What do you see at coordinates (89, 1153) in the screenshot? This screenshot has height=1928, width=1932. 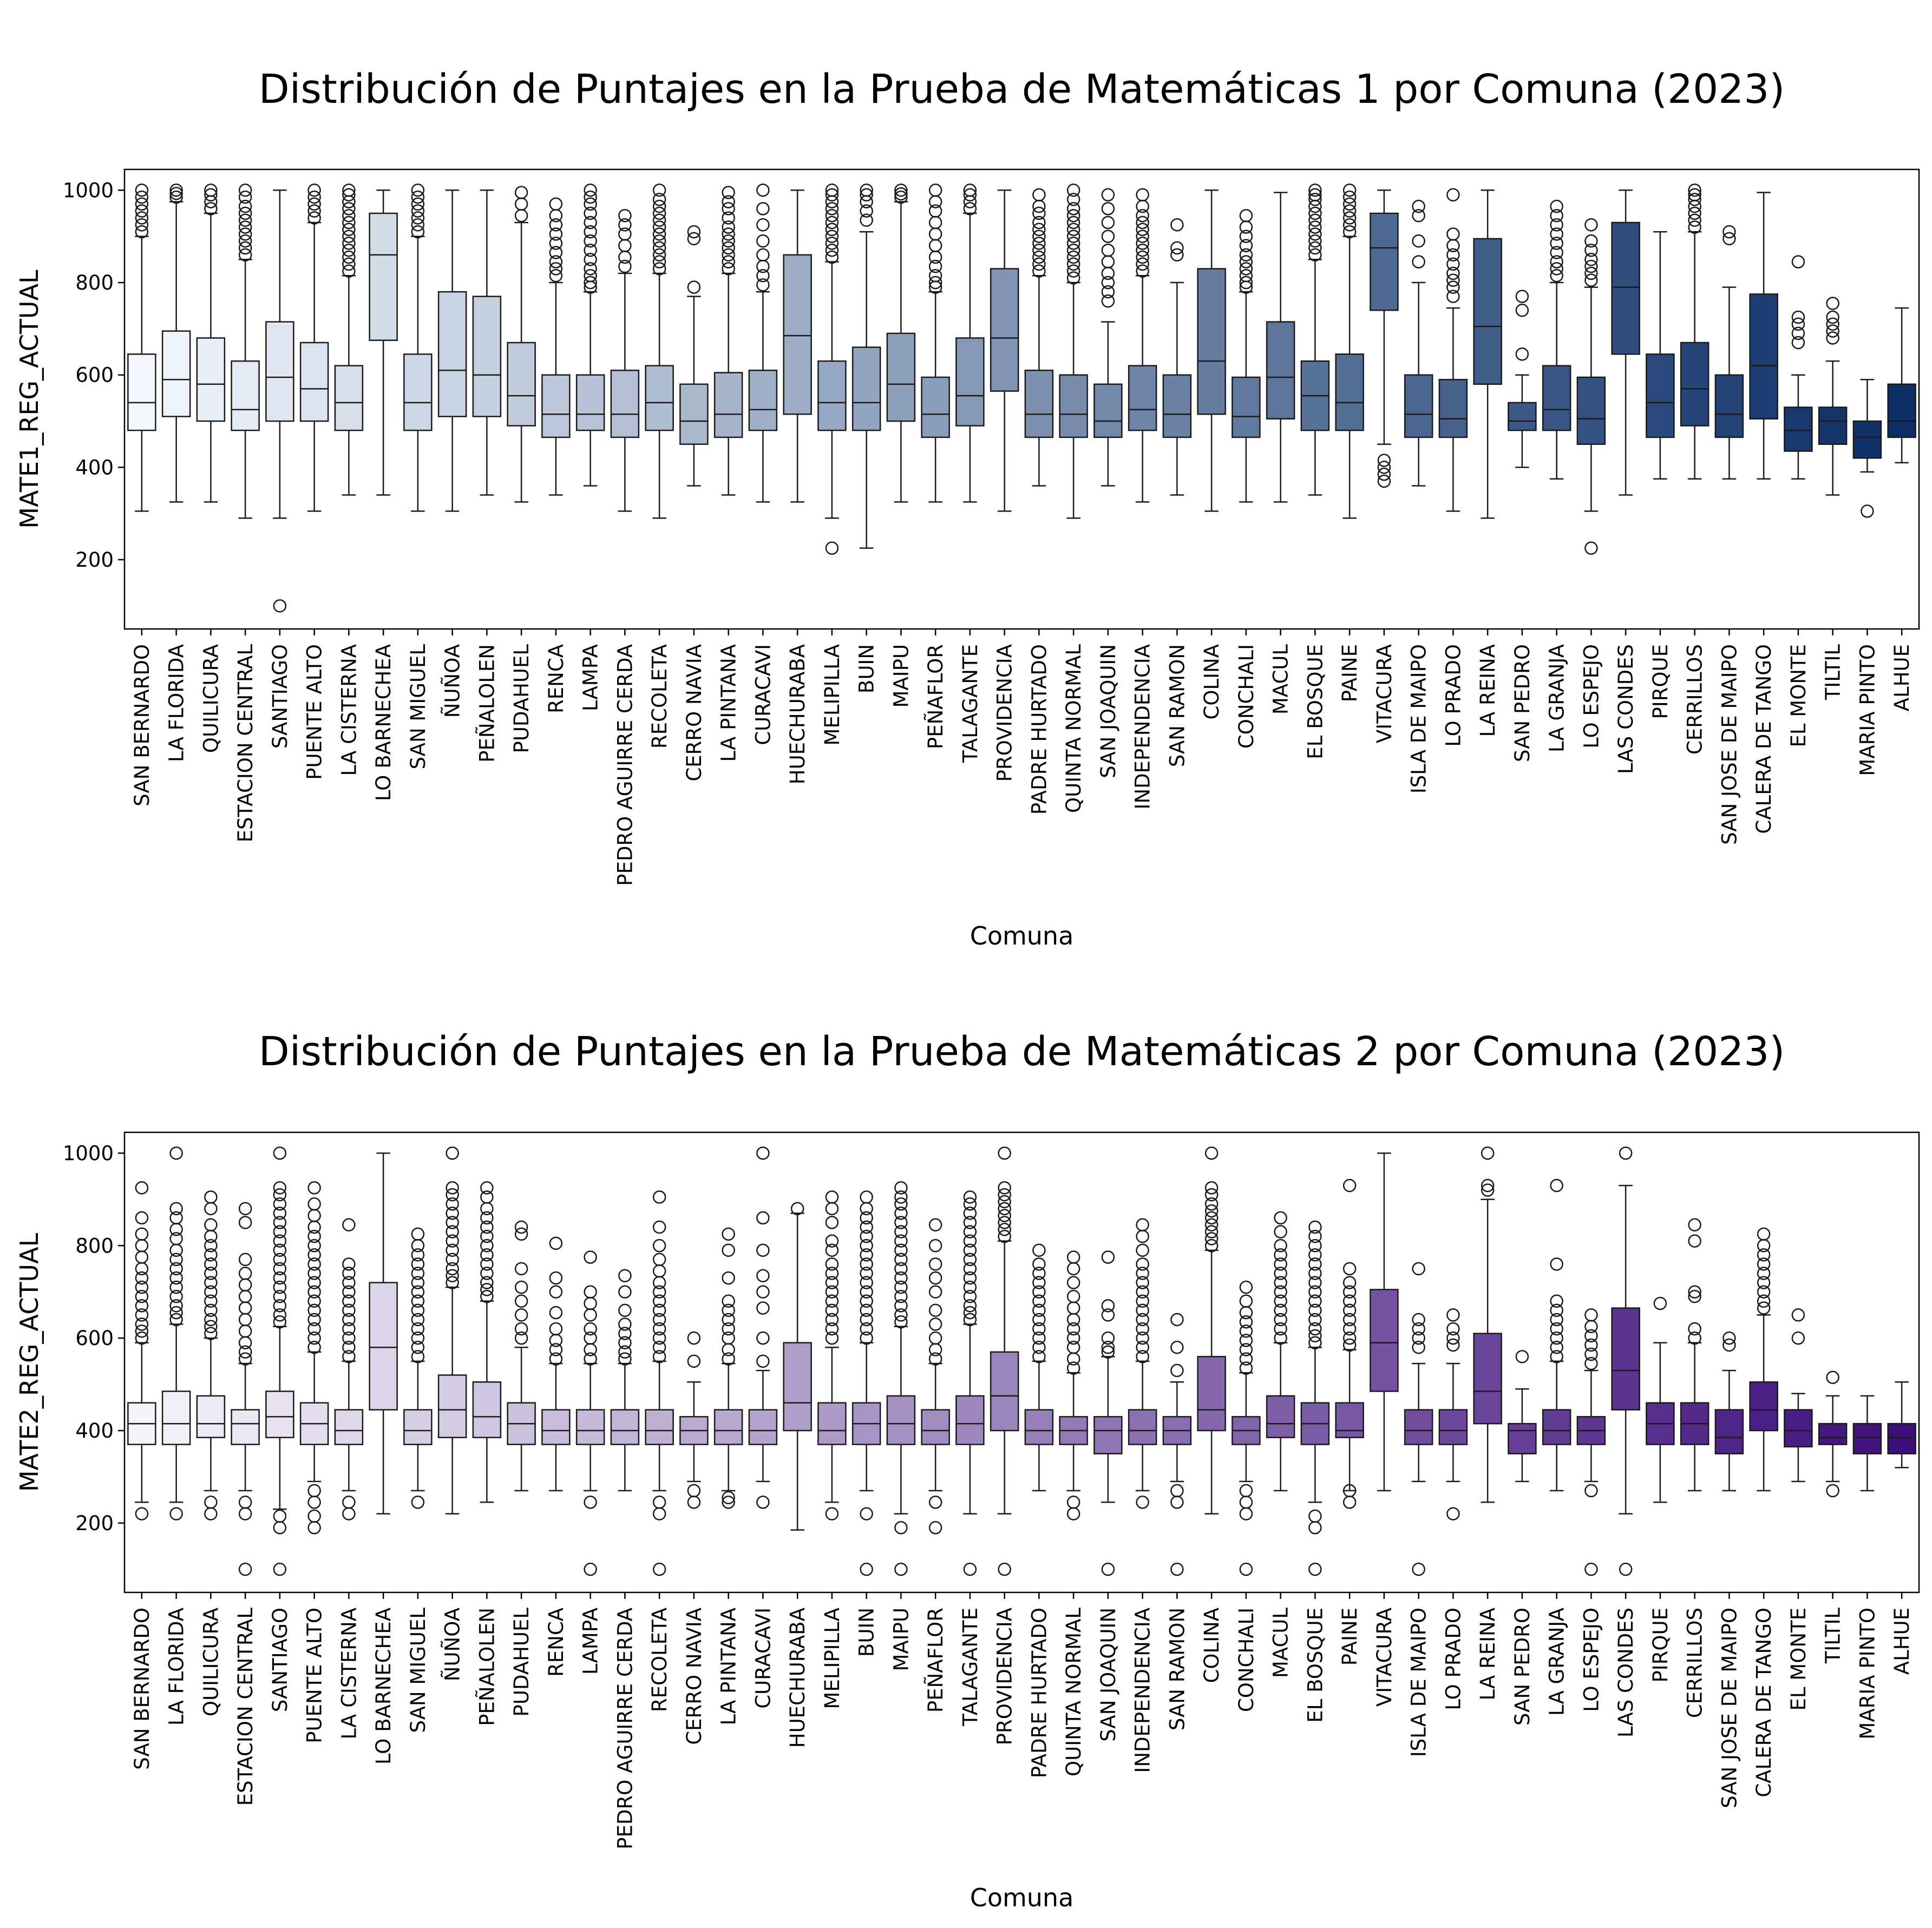 I see `y-tick-label: 1000` at bounding box center [89, 1153].